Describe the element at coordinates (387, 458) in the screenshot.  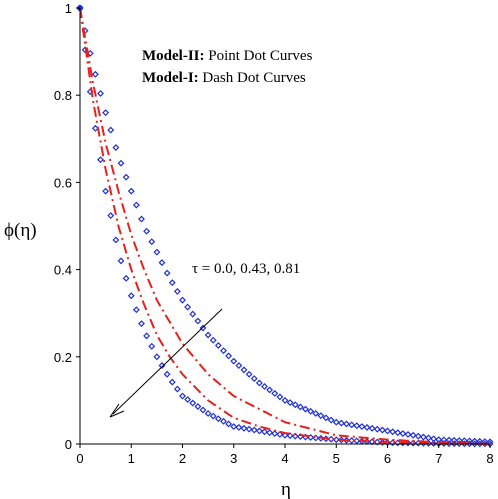
I see `x-tick-label: 6` at that location.